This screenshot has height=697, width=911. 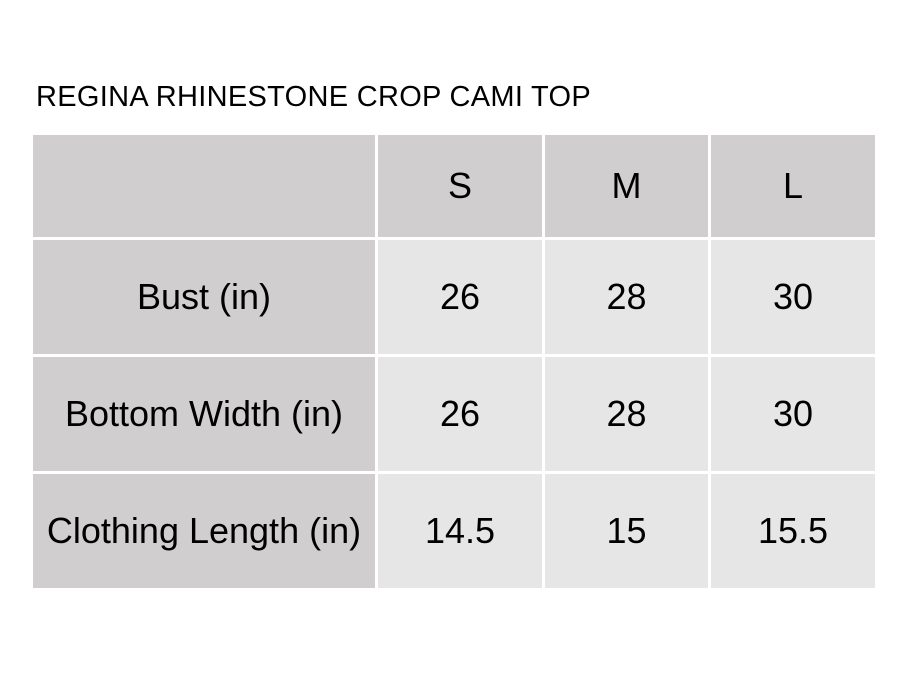 What do you see at coordinates (793, 414) in the screenshot?
I see `cell-bottom-width-l: 30` at bounding box center [793, 414].